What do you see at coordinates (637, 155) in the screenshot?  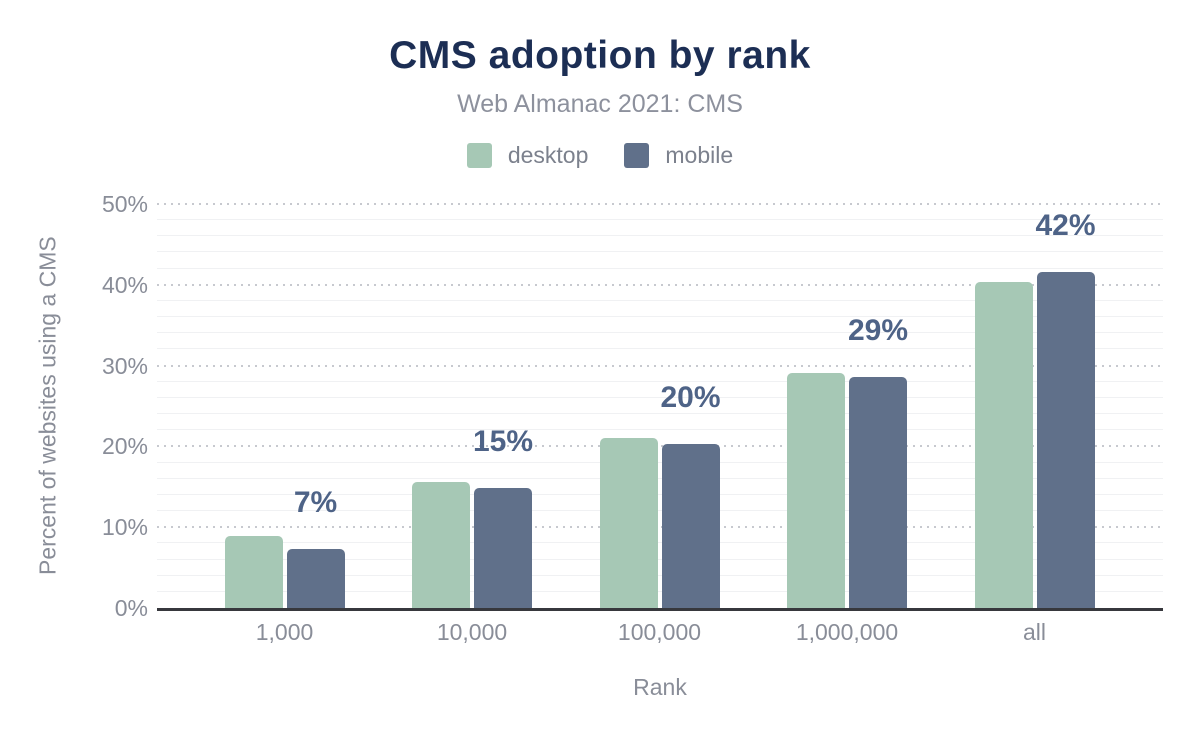 I see `mobile-legend-swatch` at bounding box center [637, 155].